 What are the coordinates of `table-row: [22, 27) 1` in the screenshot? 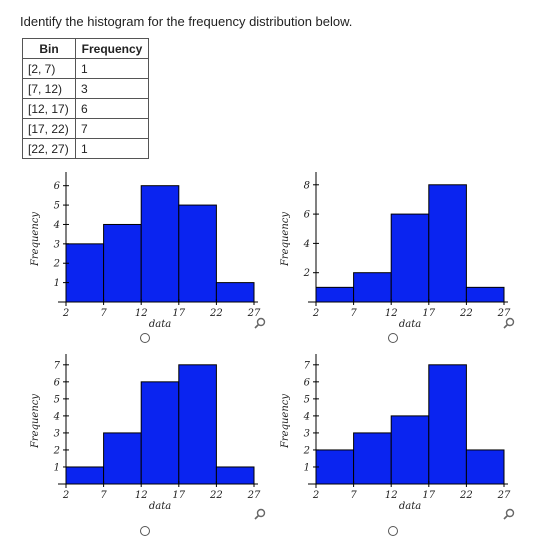 It's located at (85, 148).